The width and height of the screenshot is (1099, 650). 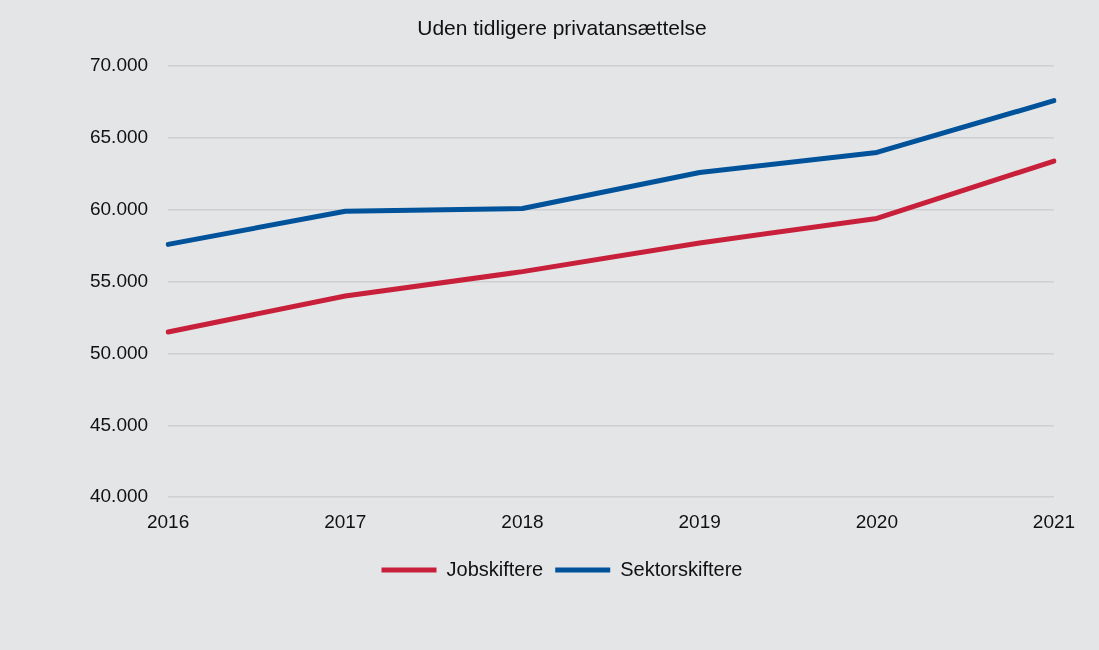 What do you see at coordinates (699, 521) in the screenshot?
I see `x-tick-label: 2019` at bounding box center [699, 521].